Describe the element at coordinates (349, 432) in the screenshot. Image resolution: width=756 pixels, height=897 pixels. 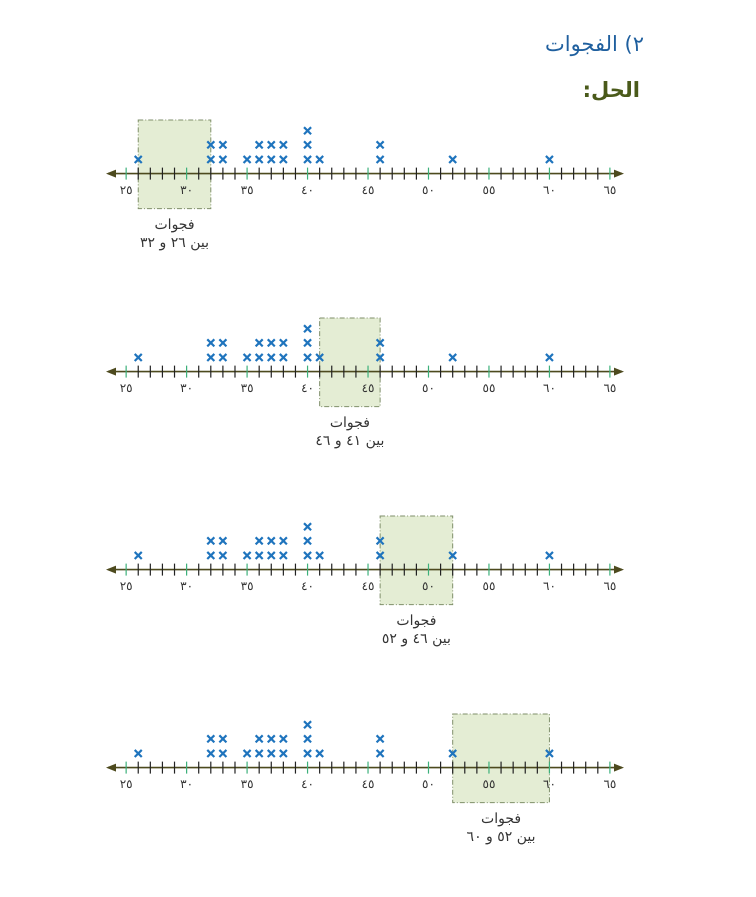
I see `band-label: فجوات بين ٤١ و ٤٦` at that location.